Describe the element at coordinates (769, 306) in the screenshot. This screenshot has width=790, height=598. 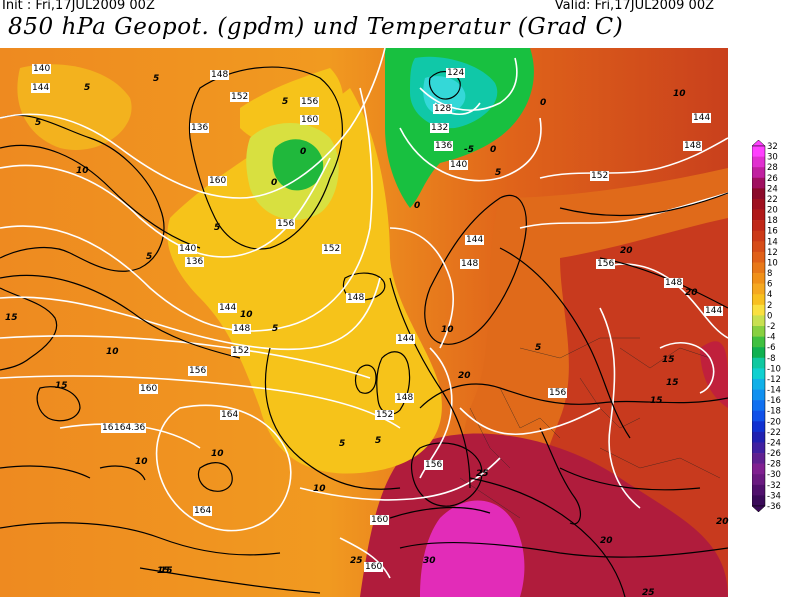
I see `legend-label: 2` at that location.